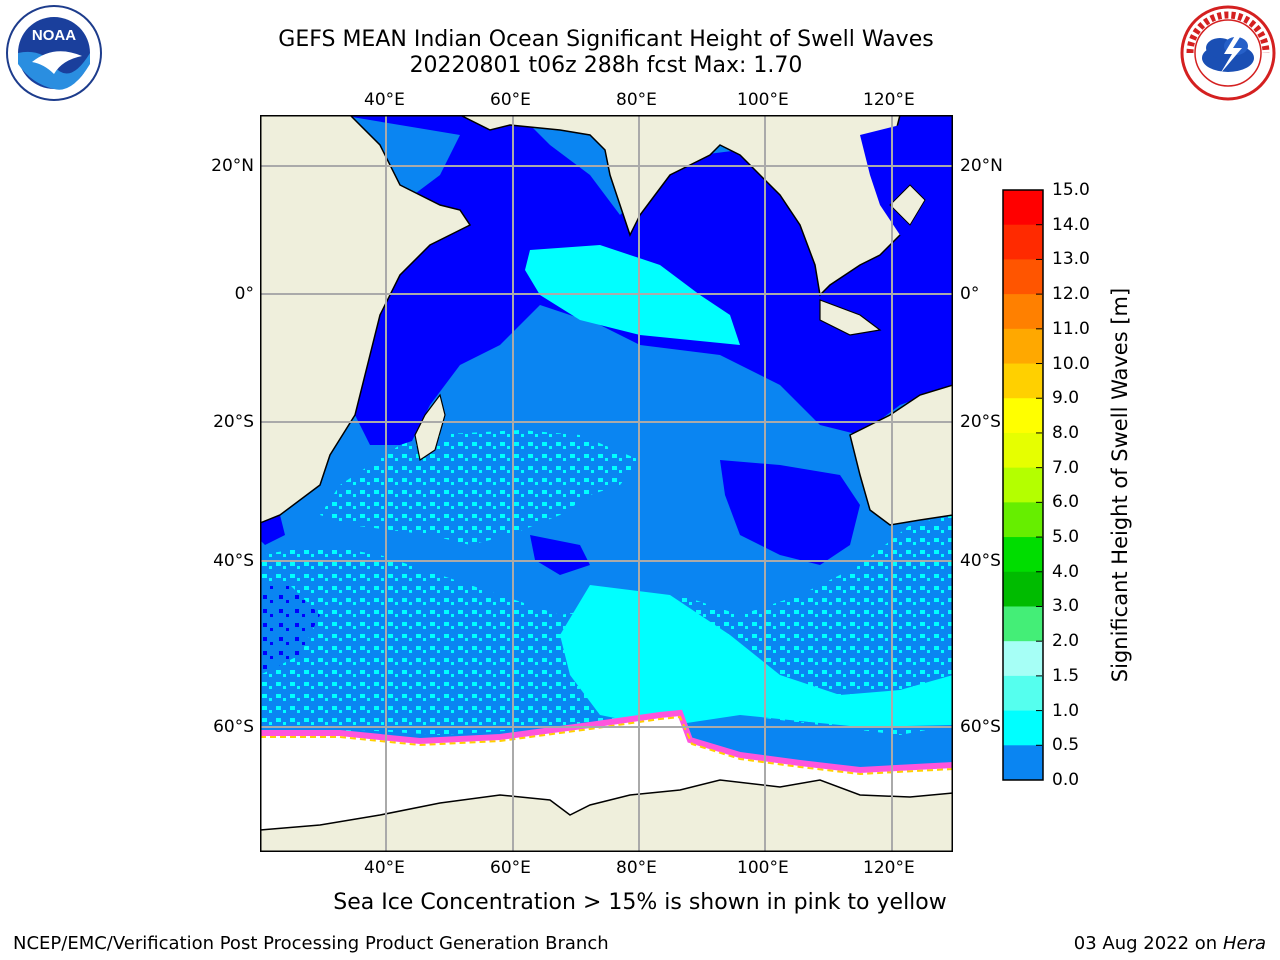  Describe the element at coordinates (850, 317) in the screenshot. I see `sumatra-java-land` at that location.